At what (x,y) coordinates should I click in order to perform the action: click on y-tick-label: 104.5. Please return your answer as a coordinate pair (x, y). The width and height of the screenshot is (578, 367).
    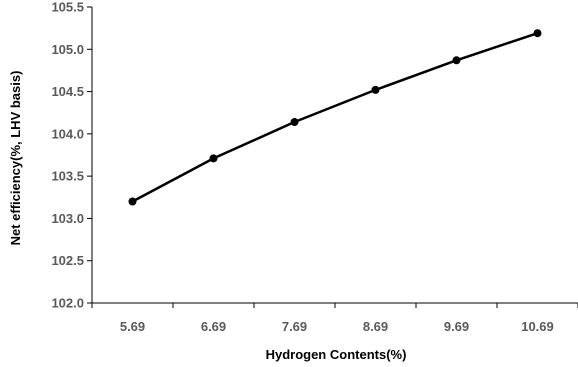
    Looking at the image, I should click on (67, 91).